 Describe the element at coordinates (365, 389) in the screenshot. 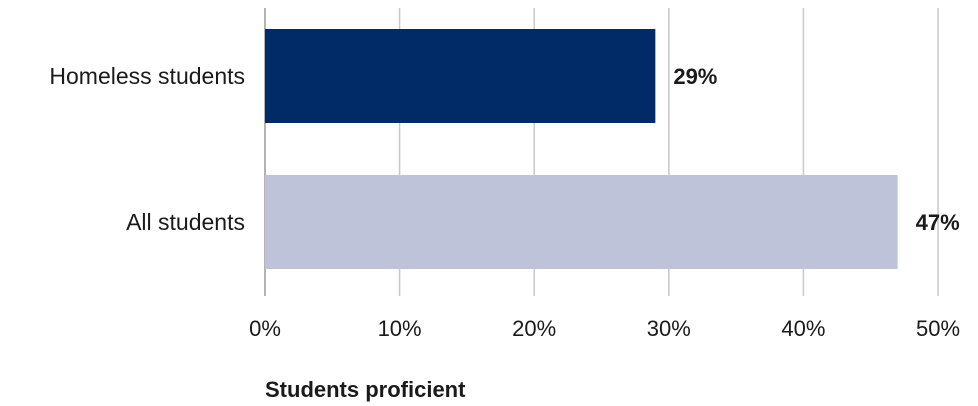

I see `x-axis-title: Students proficient` at that location.